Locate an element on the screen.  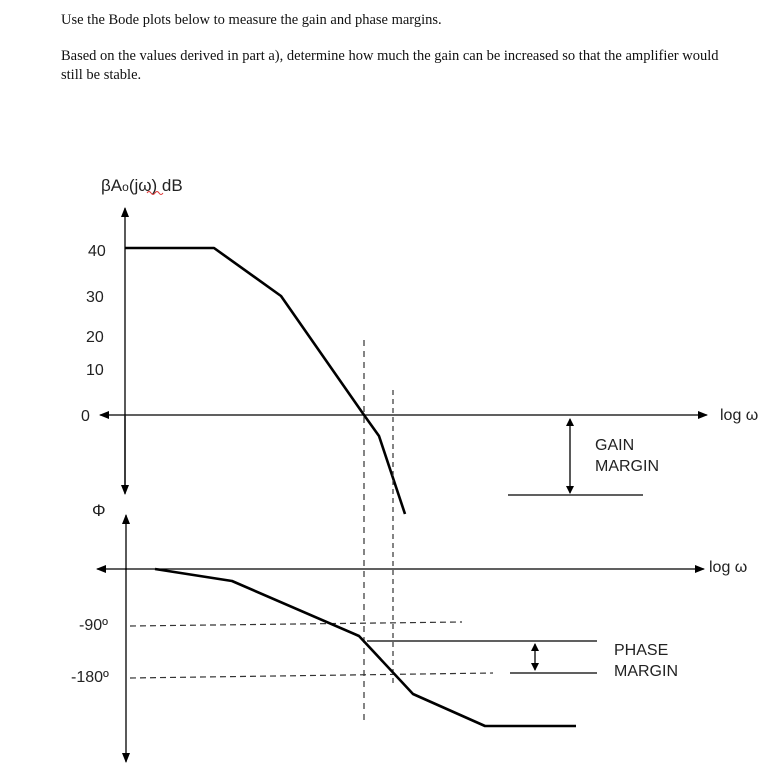
tick-minus-180: -180º is located at coordinates (90, 677).